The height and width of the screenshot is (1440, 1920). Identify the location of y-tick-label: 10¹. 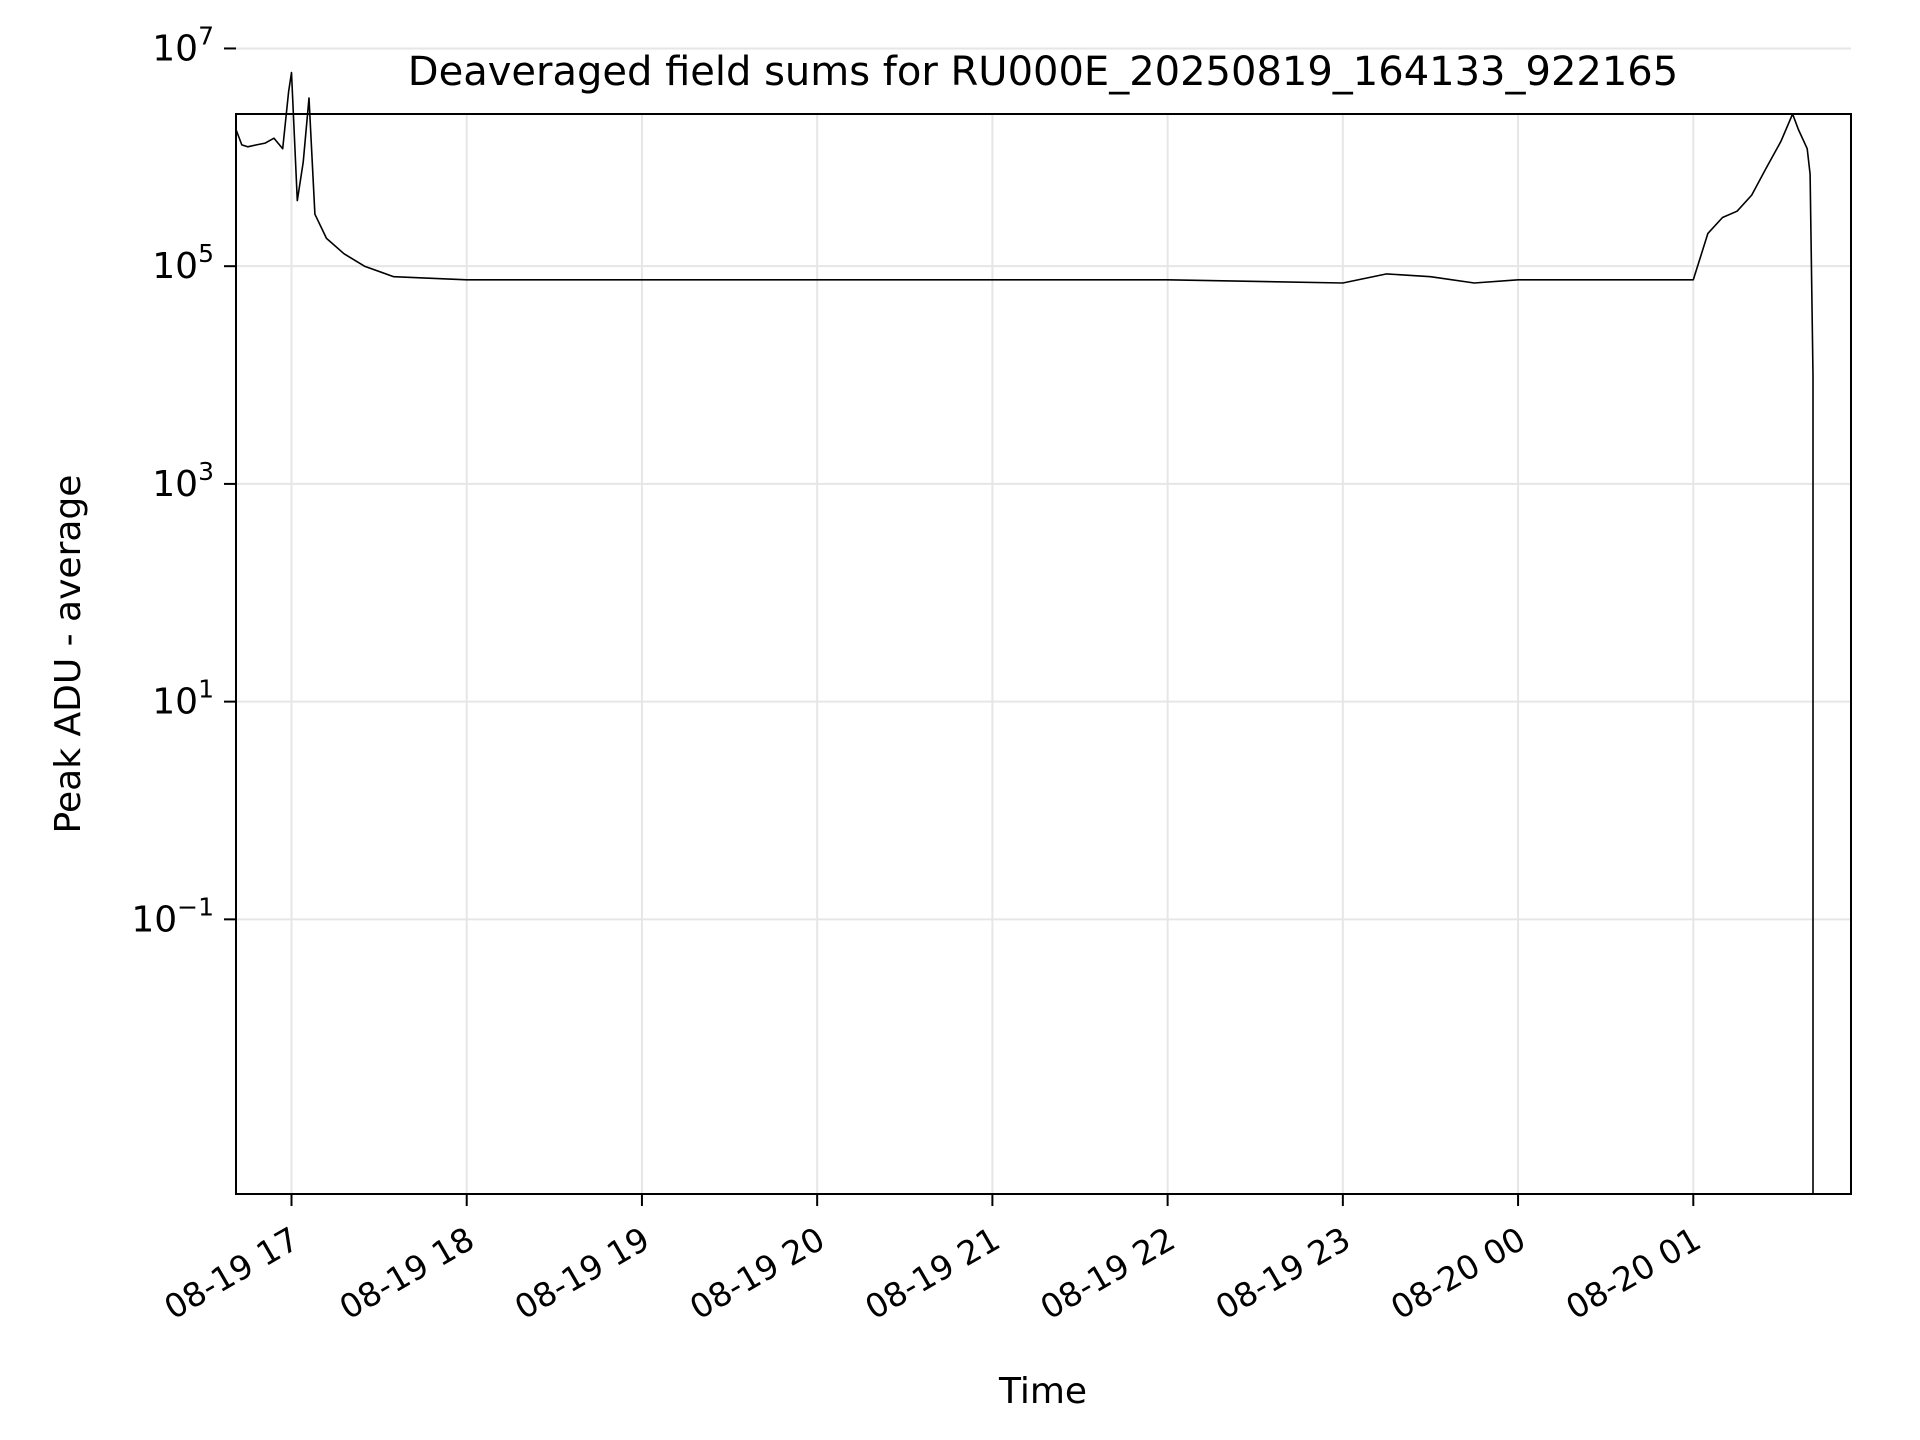
(183, 699).